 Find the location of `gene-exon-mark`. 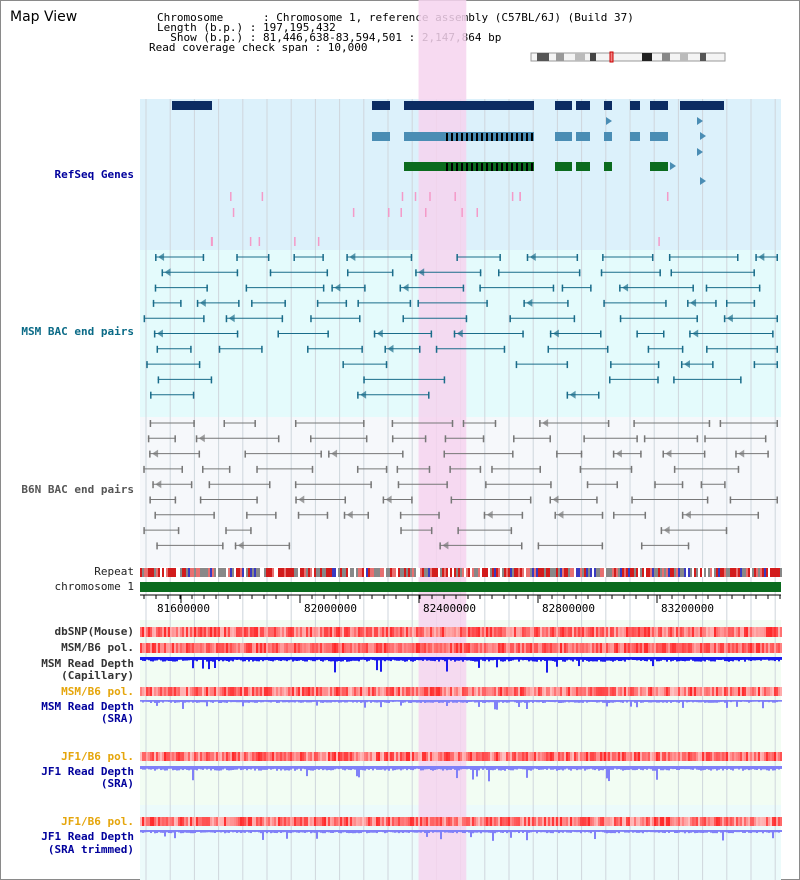

gene-exon-mark is located at coordinates (477, 167).